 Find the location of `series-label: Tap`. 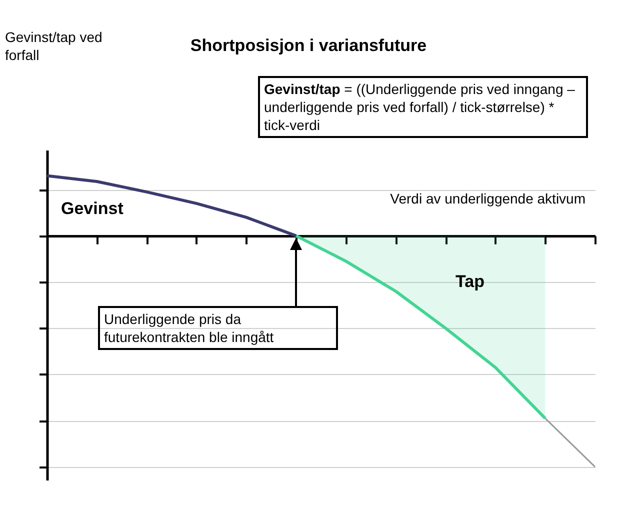

series-label: Tap is located at coordinates (470, 281).